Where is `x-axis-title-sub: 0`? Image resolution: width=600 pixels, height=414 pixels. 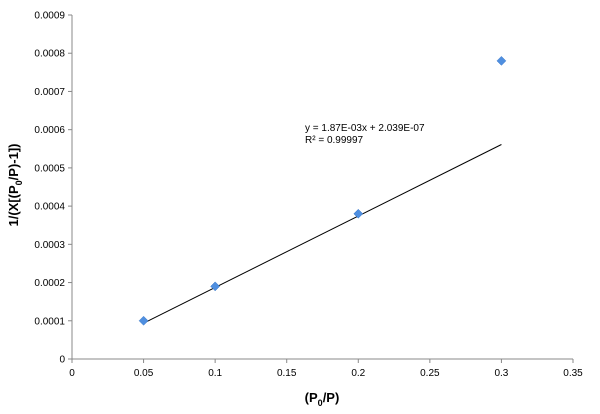
x-axis-title-sub: 0 is located at coordinates (320, 403).